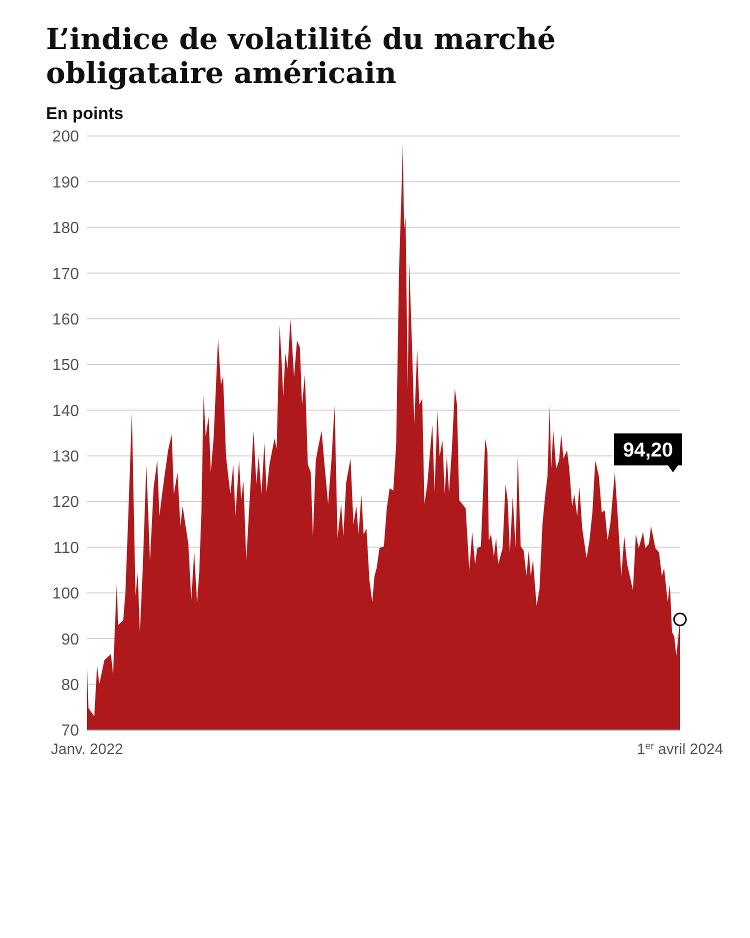  I want to click on chart-title: L’indice de volatilité du marché obligataire américain, so click(301, 56).